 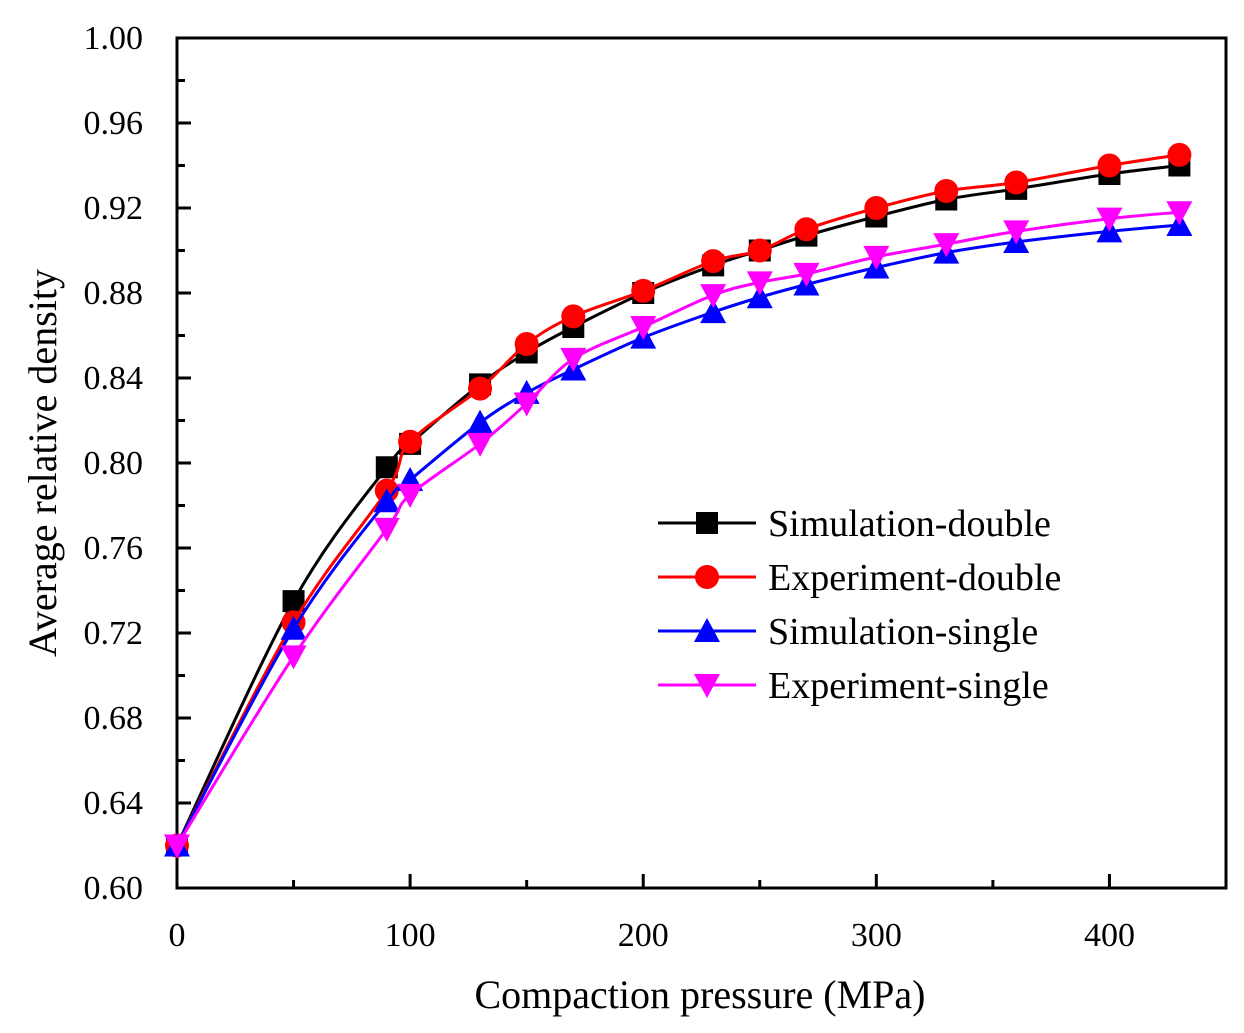 What do you see at coordinates (114, 378) in the screenshot?
I see `y-tick-label: 0.84` at bounding box center [114, 378].